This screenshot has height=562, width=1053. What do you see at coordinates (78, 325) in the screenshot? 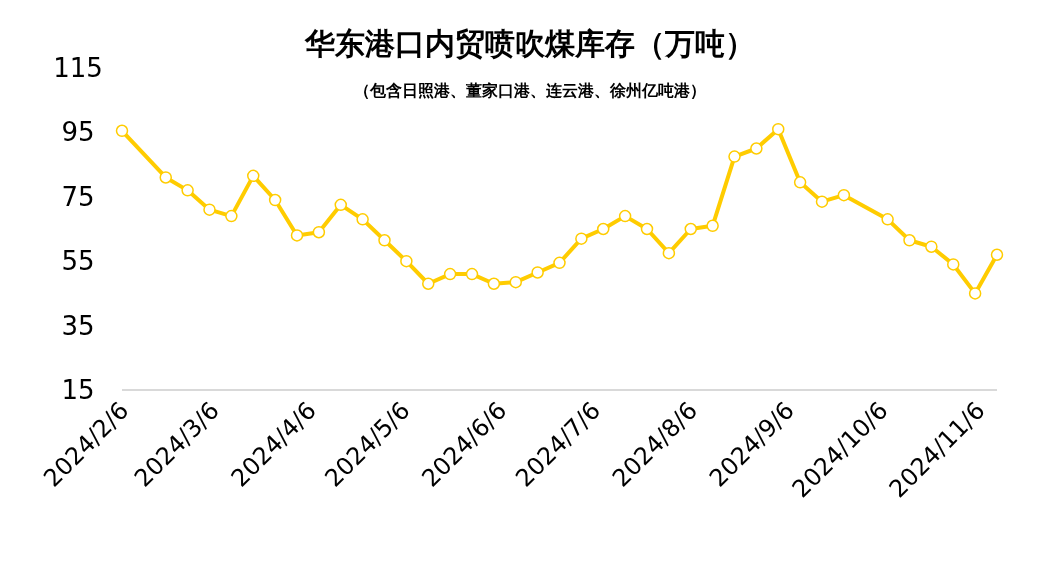
I see `y-tick-label: 35` at bounding box center [78, 325].